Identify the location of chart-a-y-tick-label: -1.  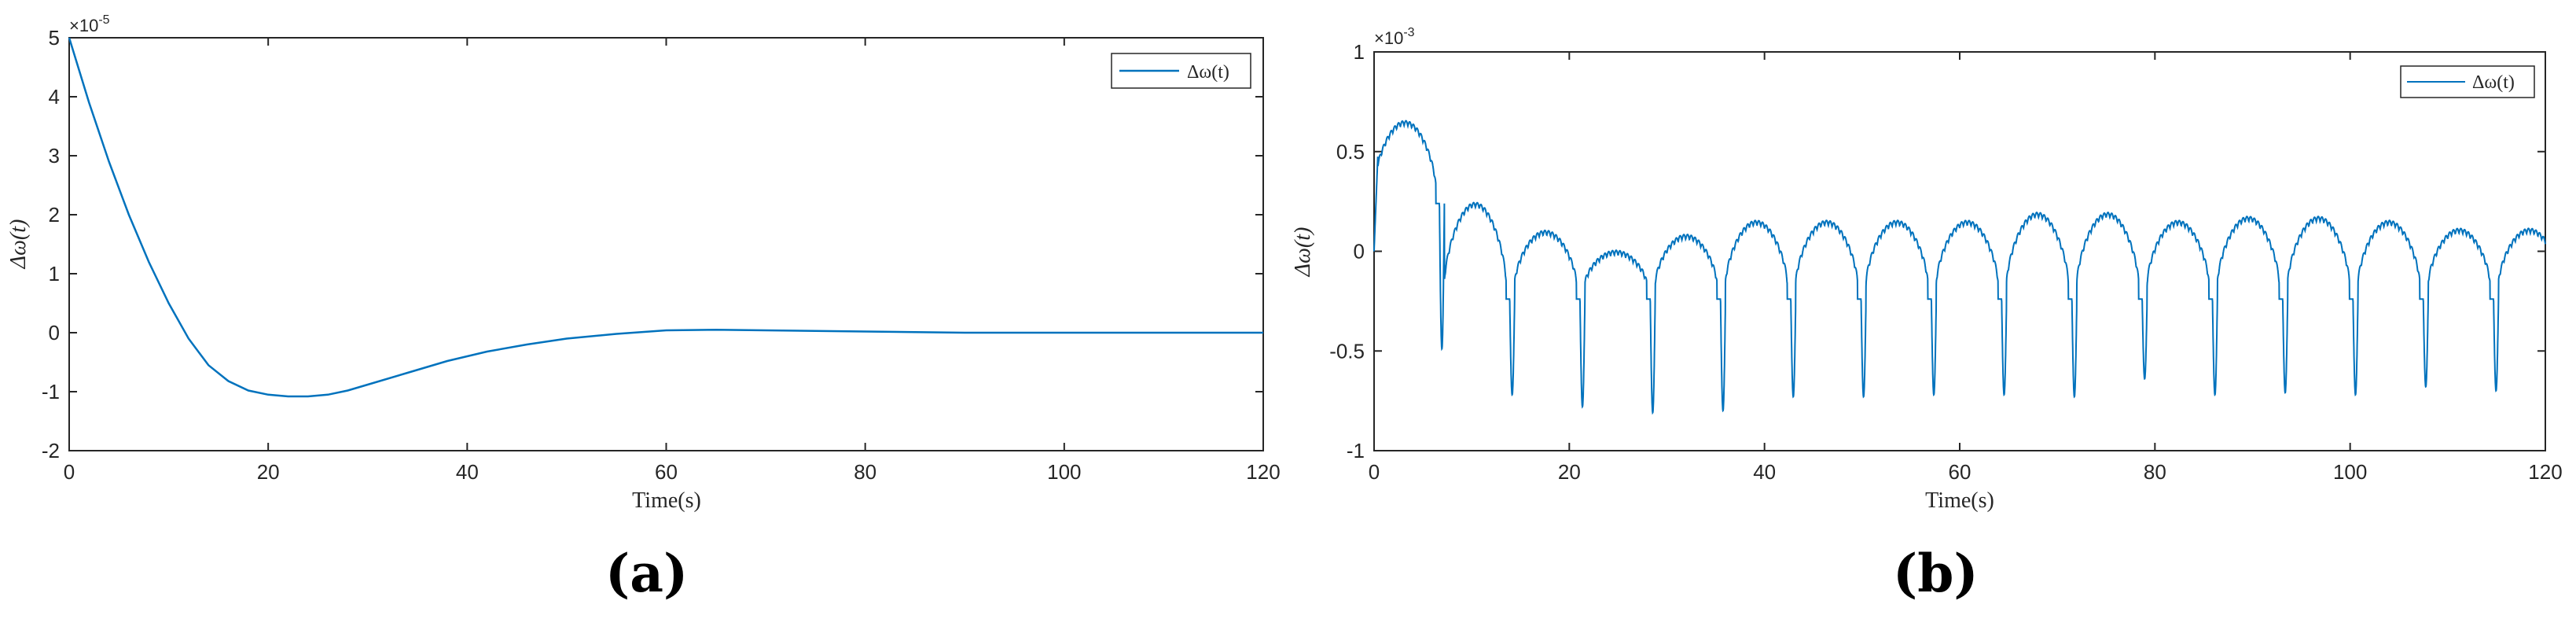
(51, 391).